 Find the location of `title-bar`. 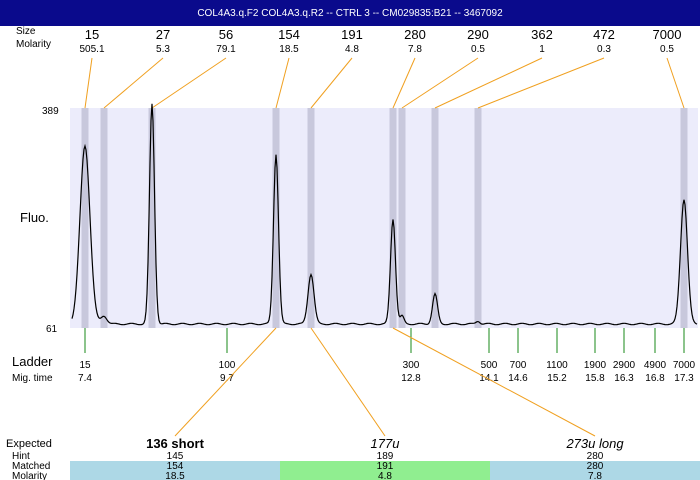

title-bar is located at coordinates (350, 13).